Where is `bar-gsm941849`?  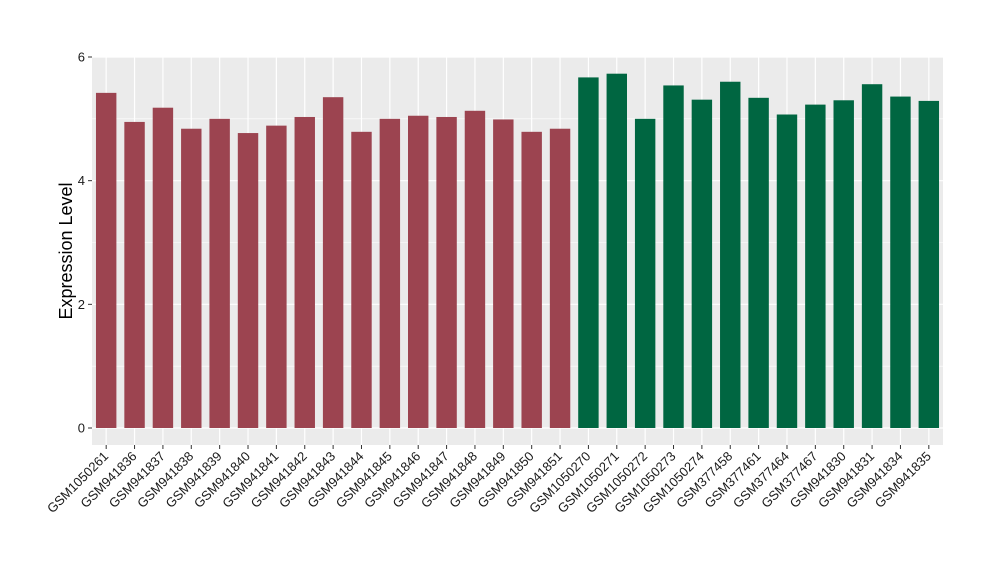
bar-gsm941849 is located at coordinates (503, 274).